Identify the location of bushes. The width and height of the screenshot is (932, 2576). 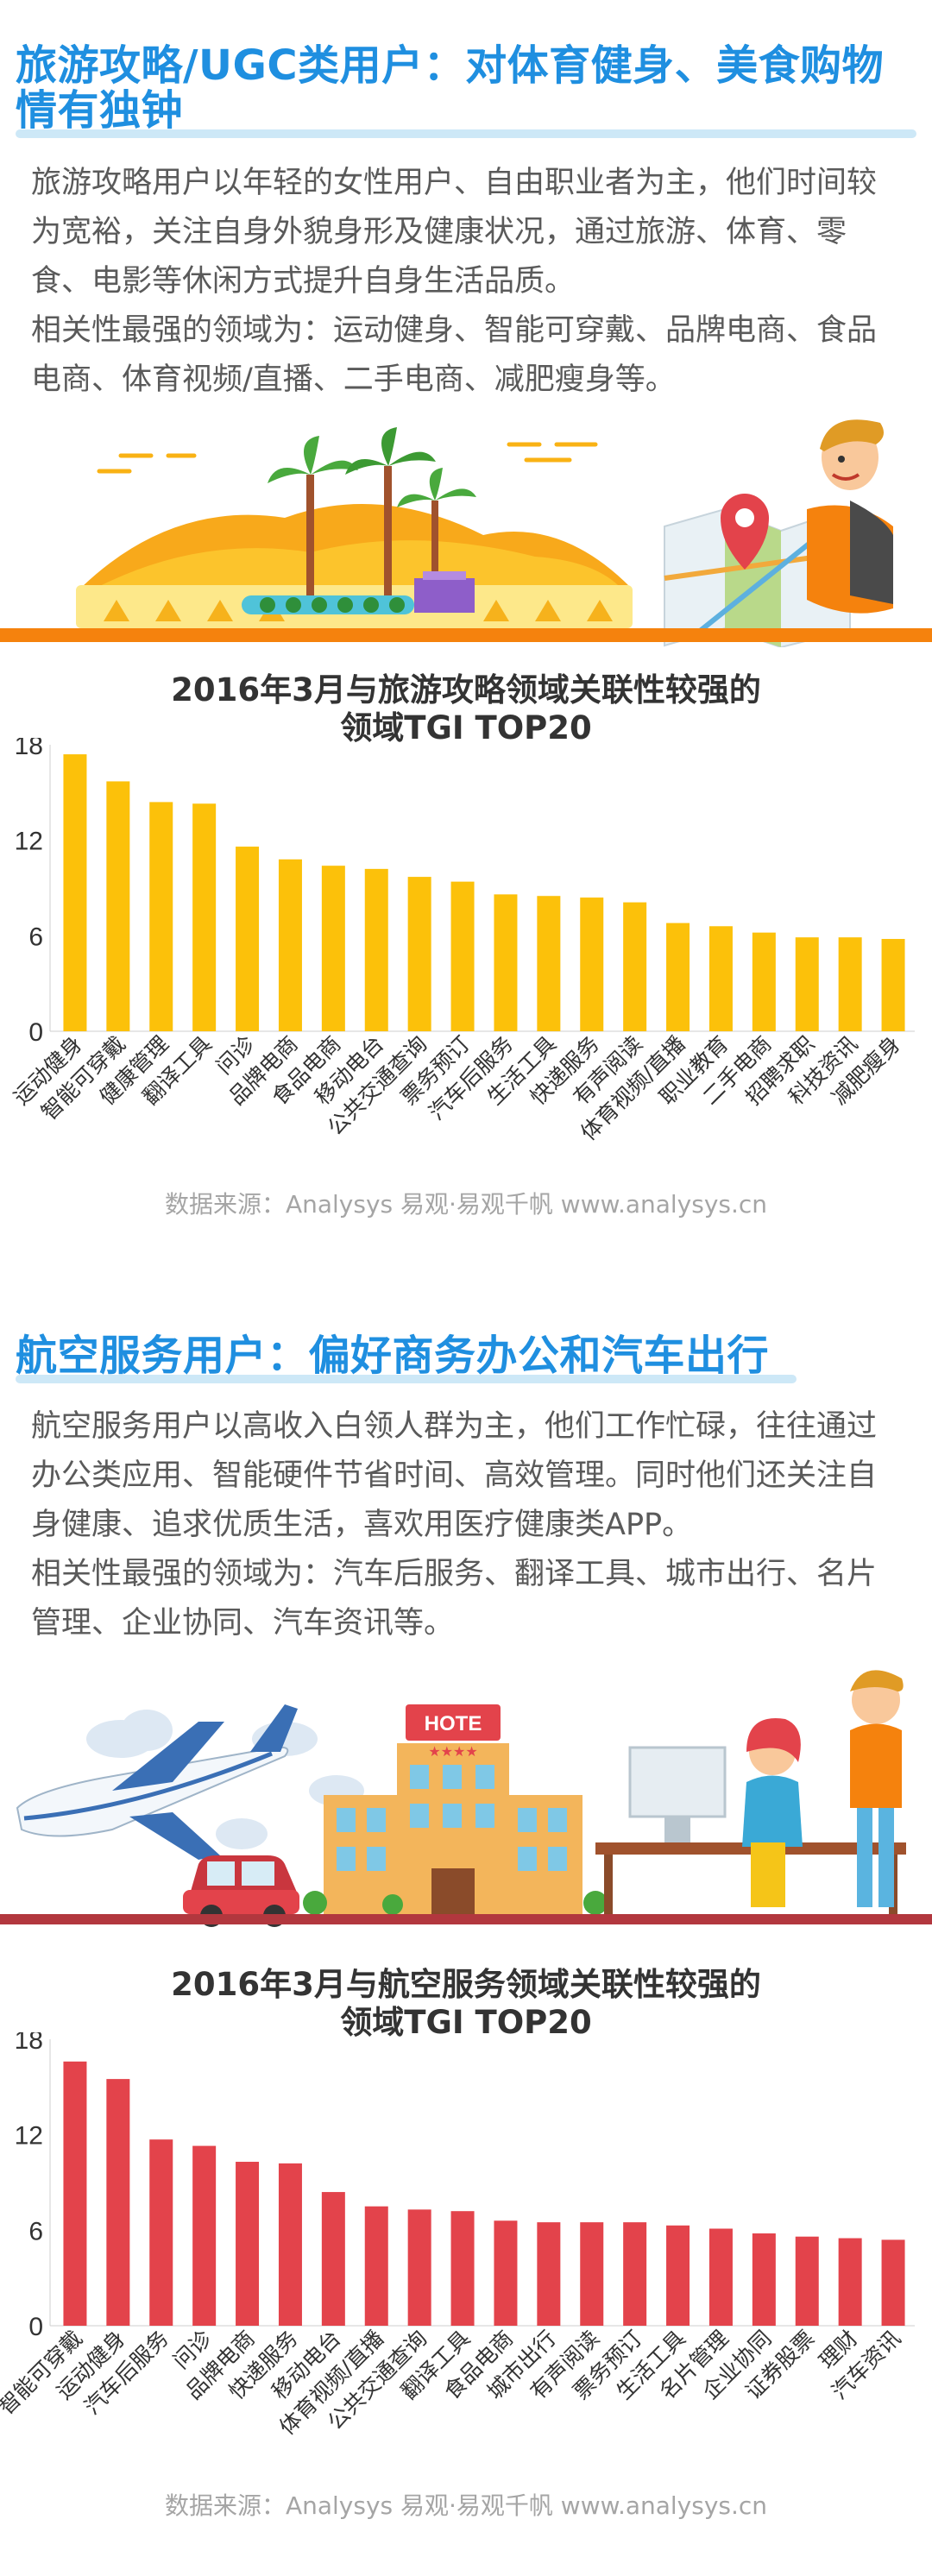
(332, 605).